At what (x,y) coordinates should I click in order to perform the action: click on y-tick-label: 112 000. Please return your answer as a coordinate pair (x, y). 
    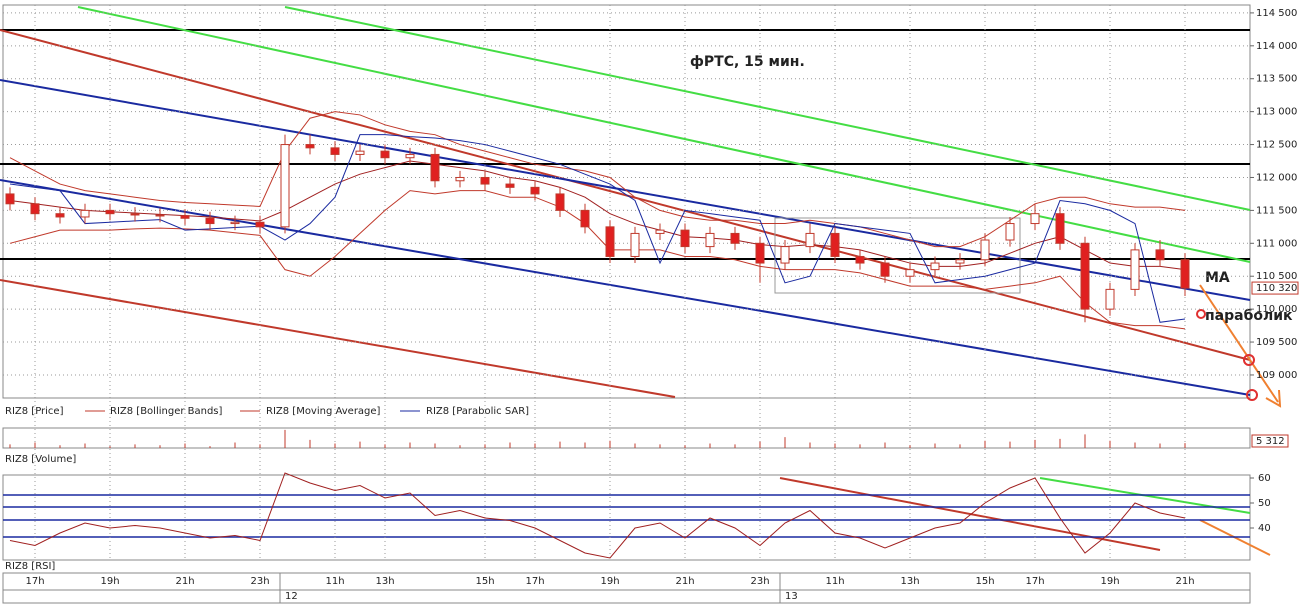
    Looking at the image, I should click on (1276, 177).